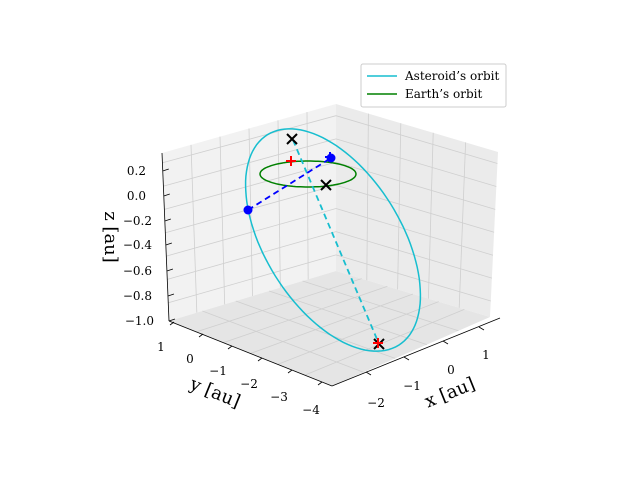 The width and height of the screenshot is (640, 480). Describe the element at coordinates (450, 392) in the screenshot. I see `x-axis-label: x [au]` at that location.